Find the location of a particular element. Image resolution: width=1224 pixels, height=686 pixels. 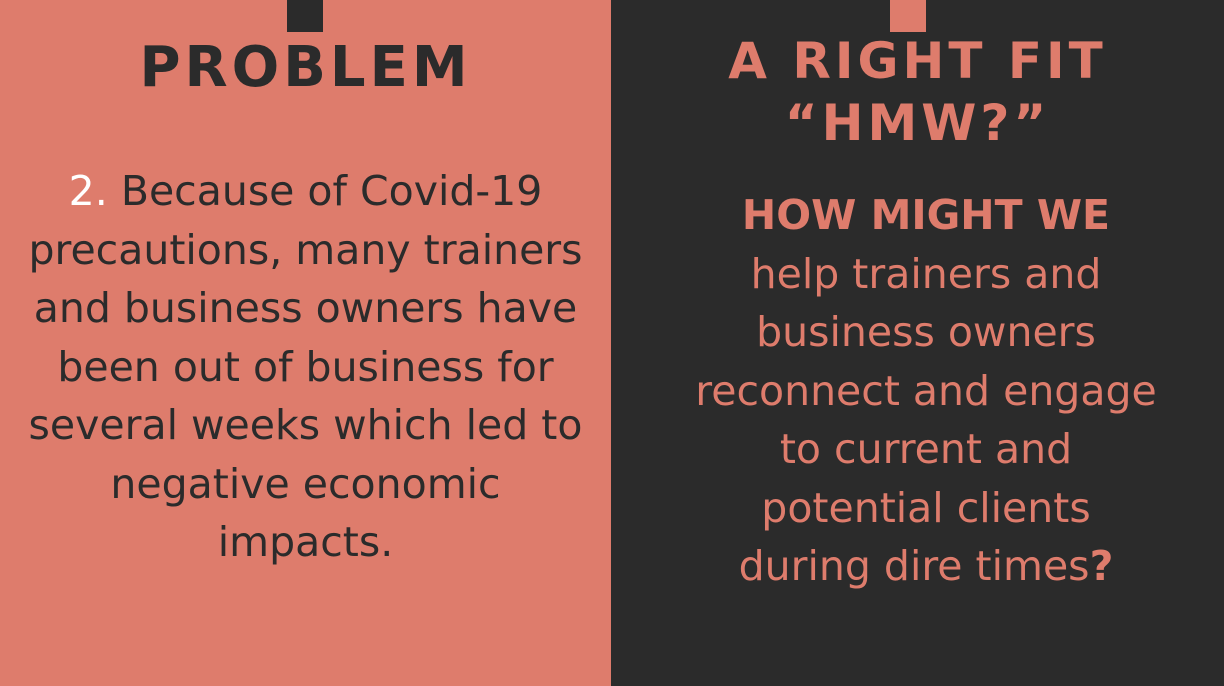

problem-number: 2. is located at coordinates (88, 191).